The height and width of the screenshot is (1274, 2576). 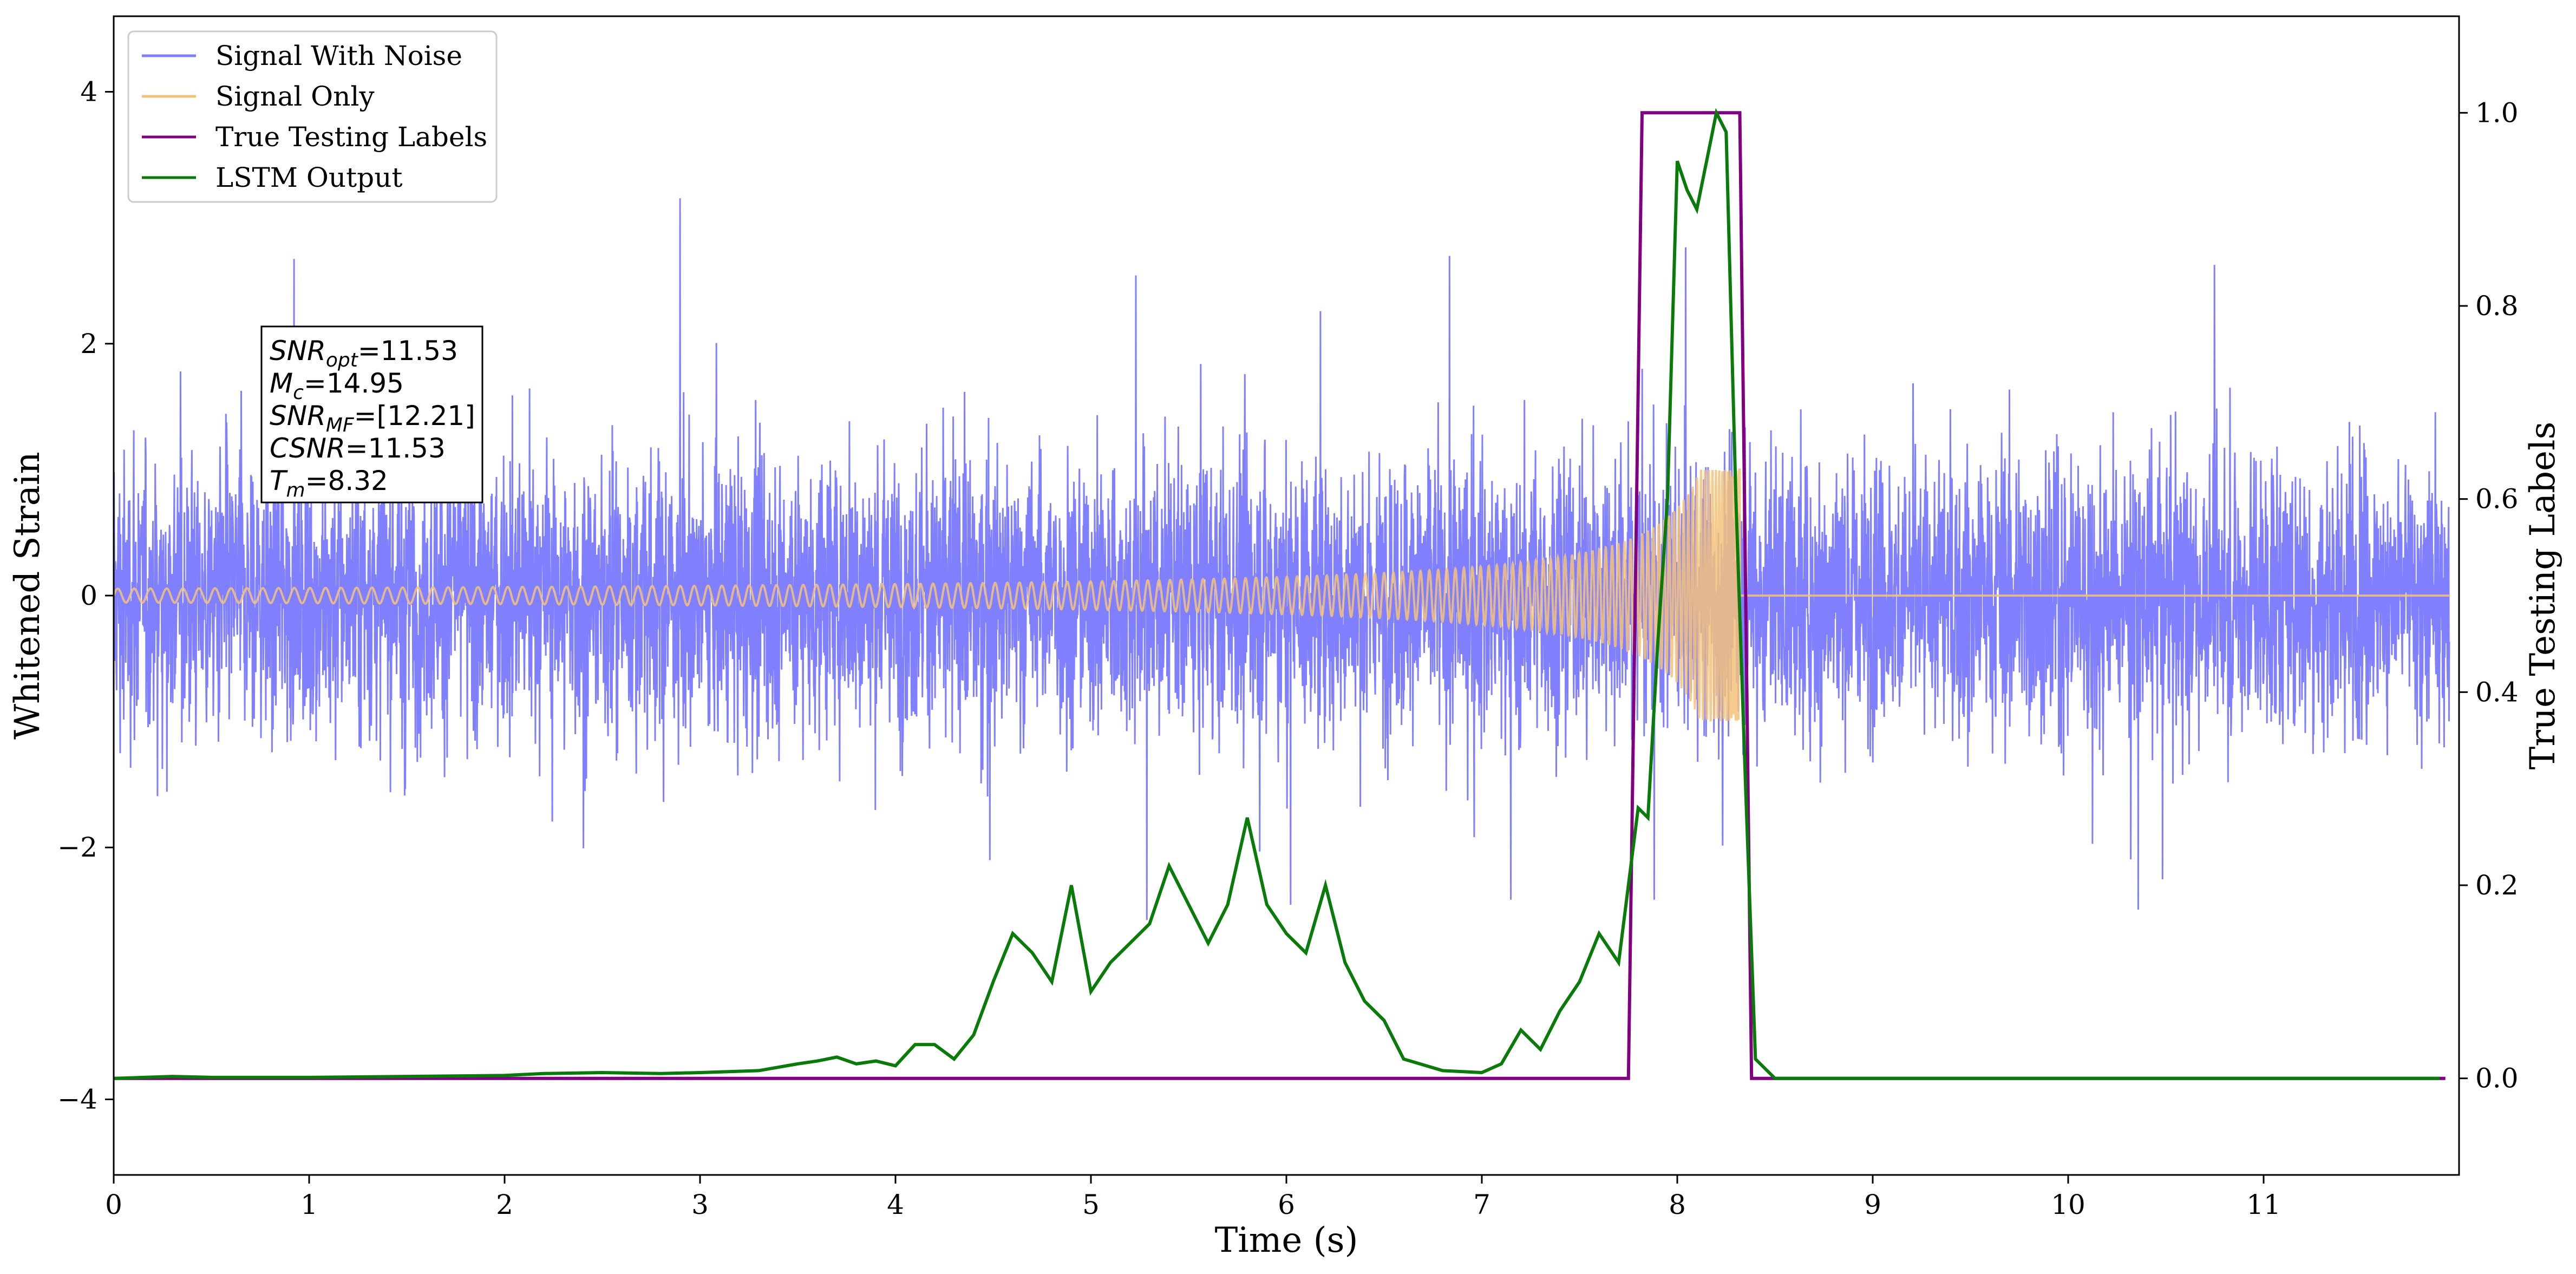 I want to click on x-tick-label: 6, so click(x=1287, y=1204).